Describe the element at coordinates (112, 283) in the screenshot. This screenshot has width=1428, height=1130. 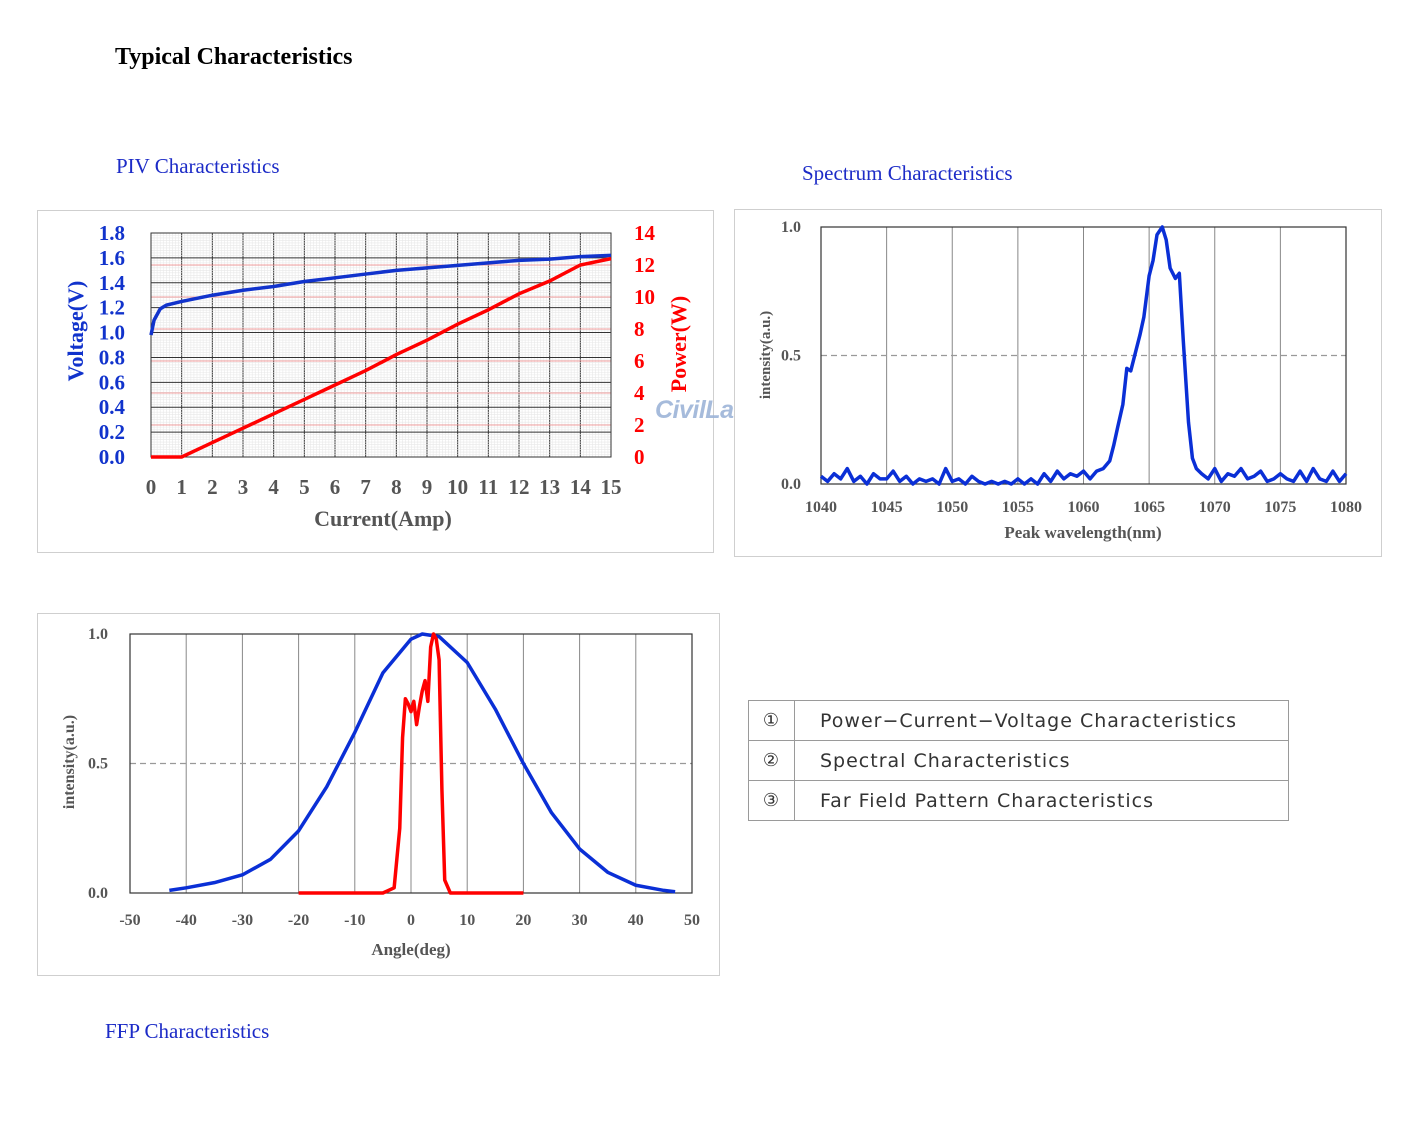
I see `piv-y-tick-label: 1.4` at that location.